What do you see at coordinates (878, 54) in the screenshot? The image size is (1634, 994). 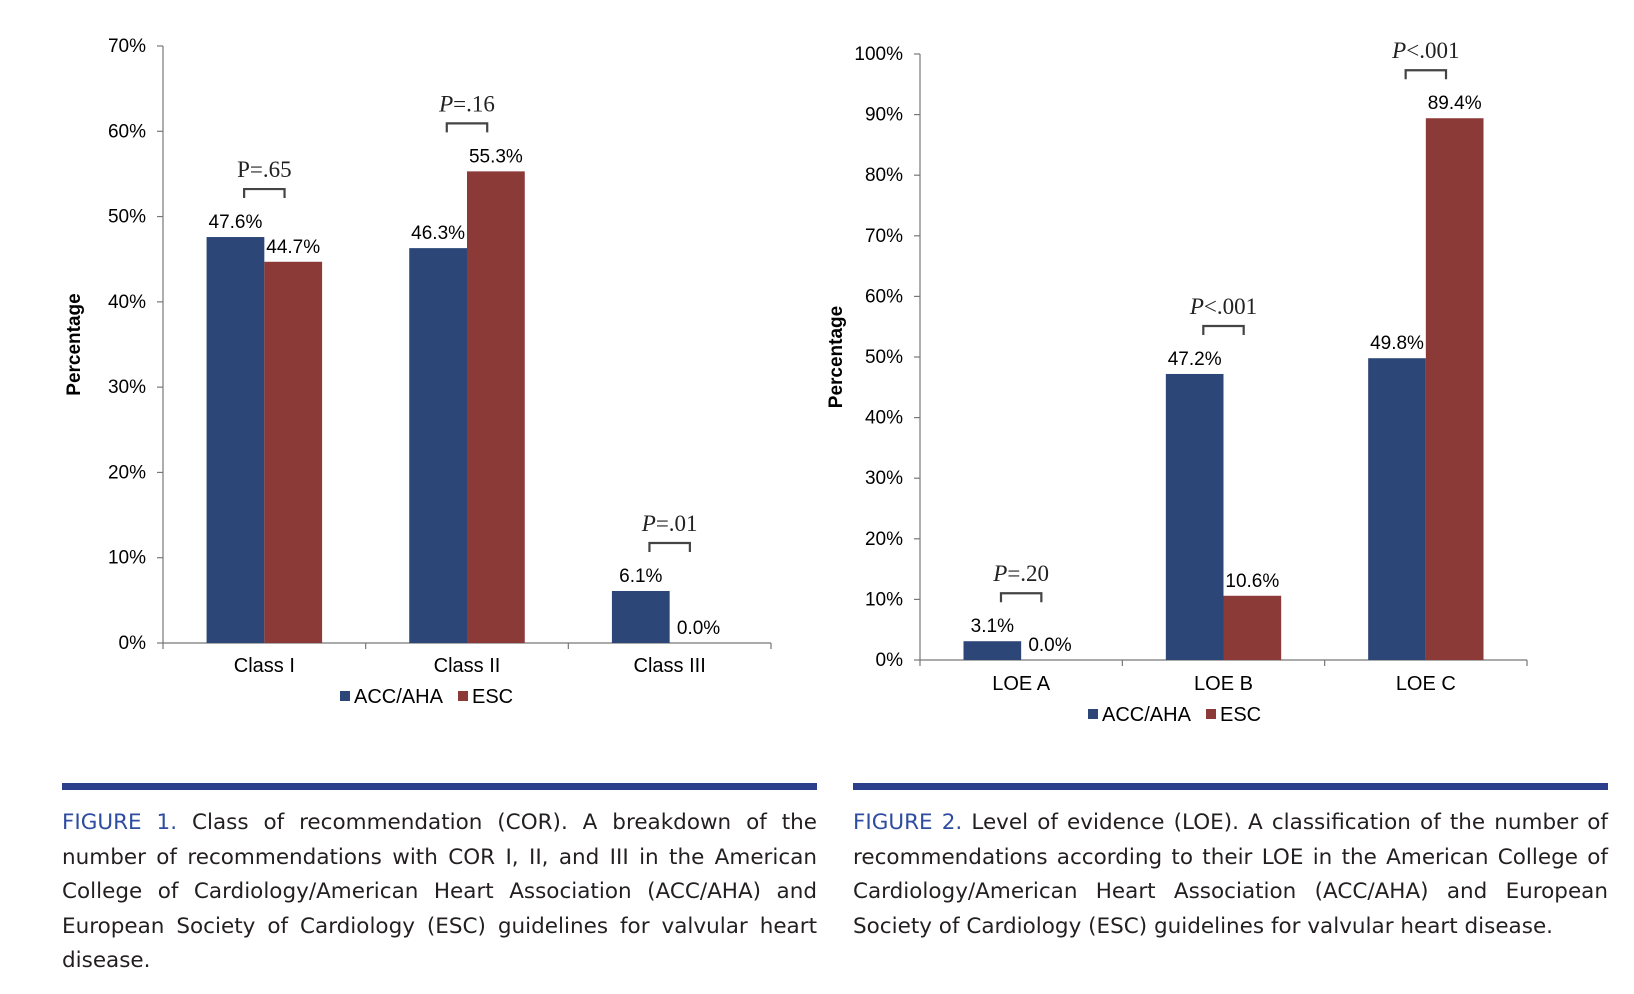 I see `y-tick-label: 100%` at bounding box center [878, 54].